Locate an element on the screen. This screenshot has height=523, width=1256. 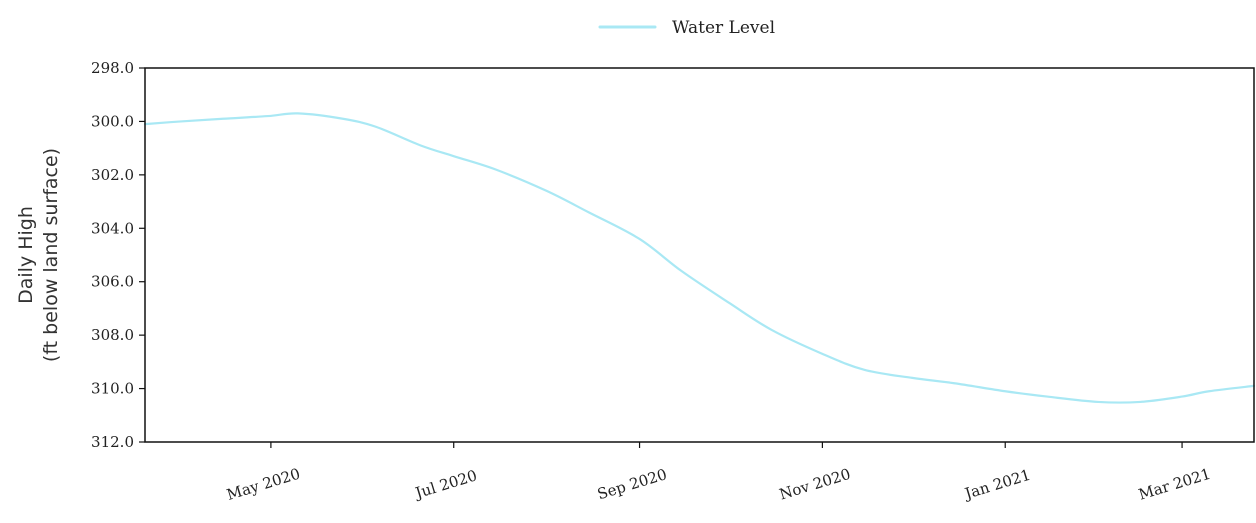
y-tick-label: 302.0 is located at coordinates (112, 175).